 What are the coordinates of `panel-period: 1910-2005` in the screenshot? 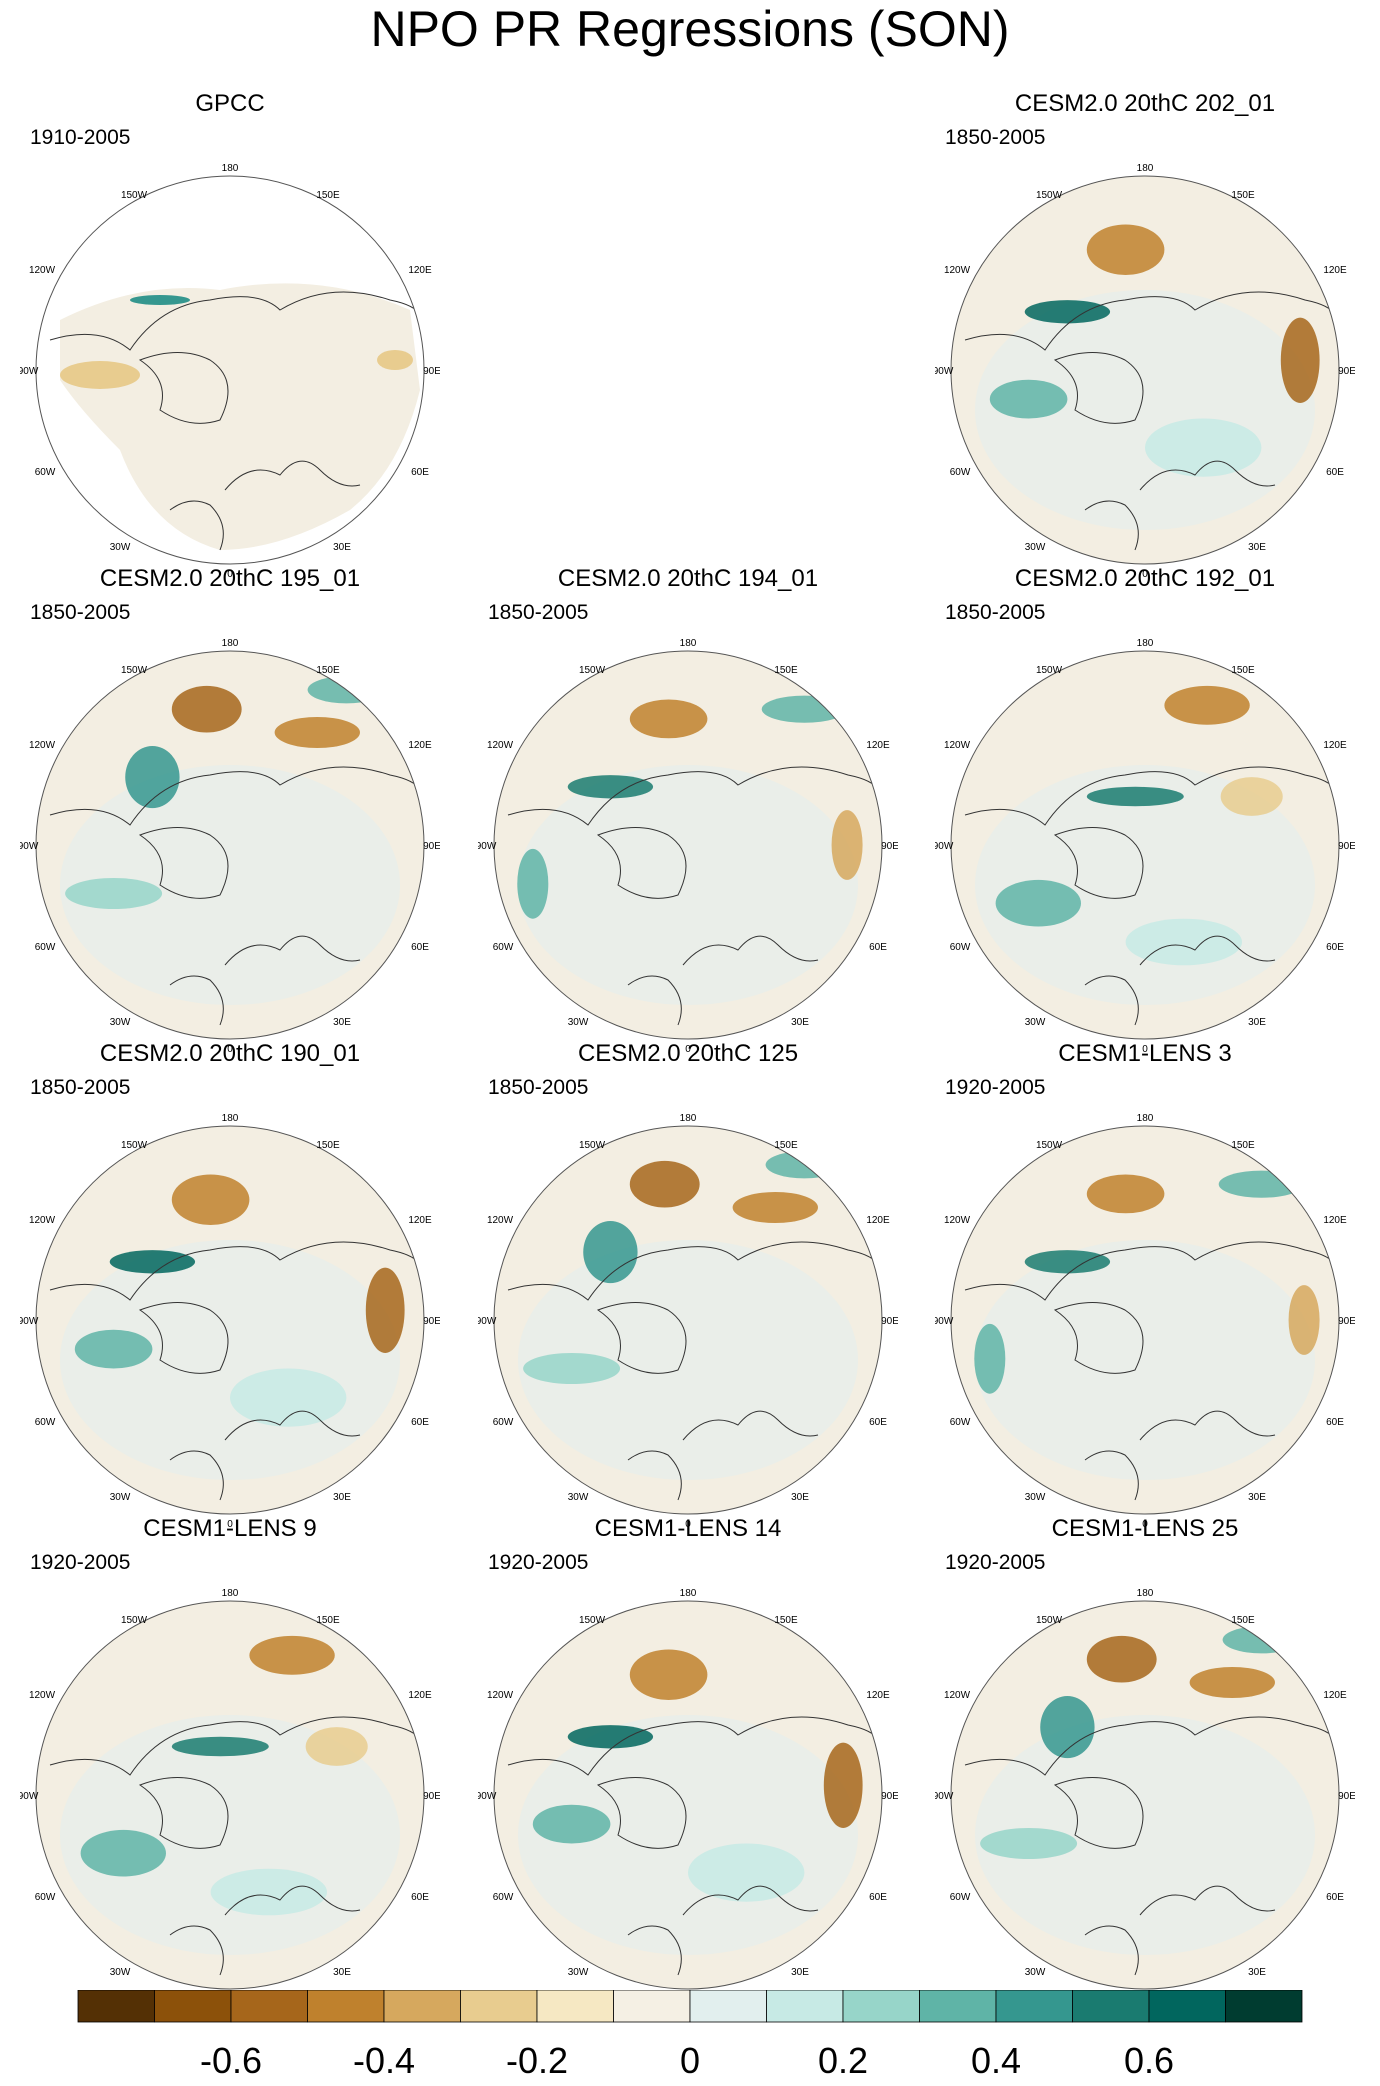 It's located at (80, 137).